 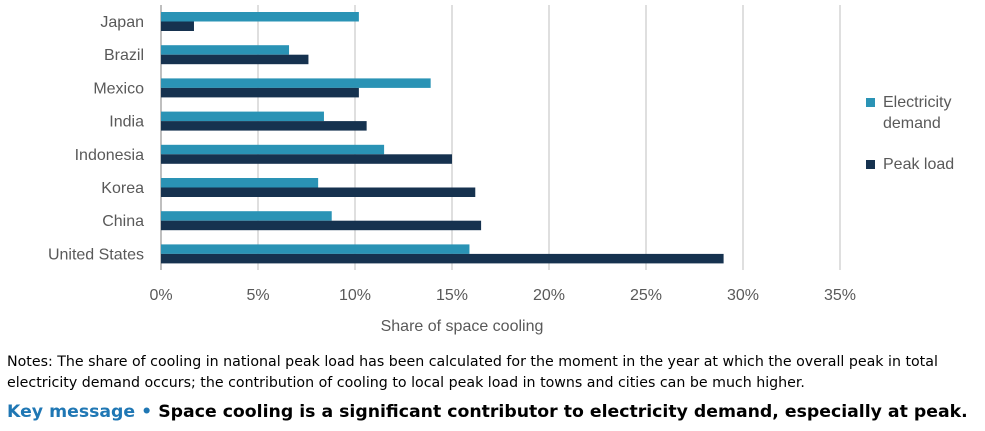 I want to click on bar-peak-india, so click(x=264, y=126).